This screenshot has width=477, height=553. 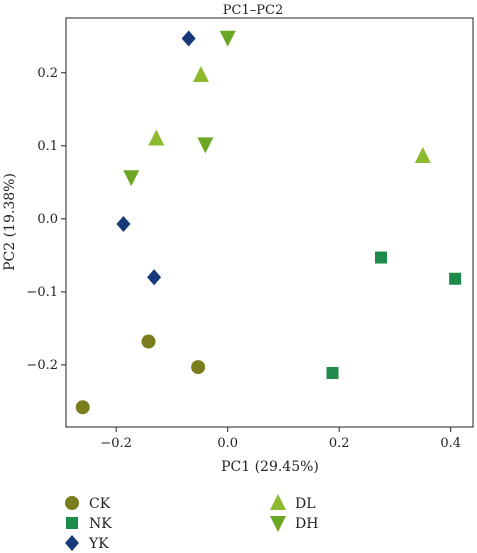 What do you see at coordinates (47, 73) in the screenshot?
I see `y-tick-label: 0.2` at bounding box center [47, 73].